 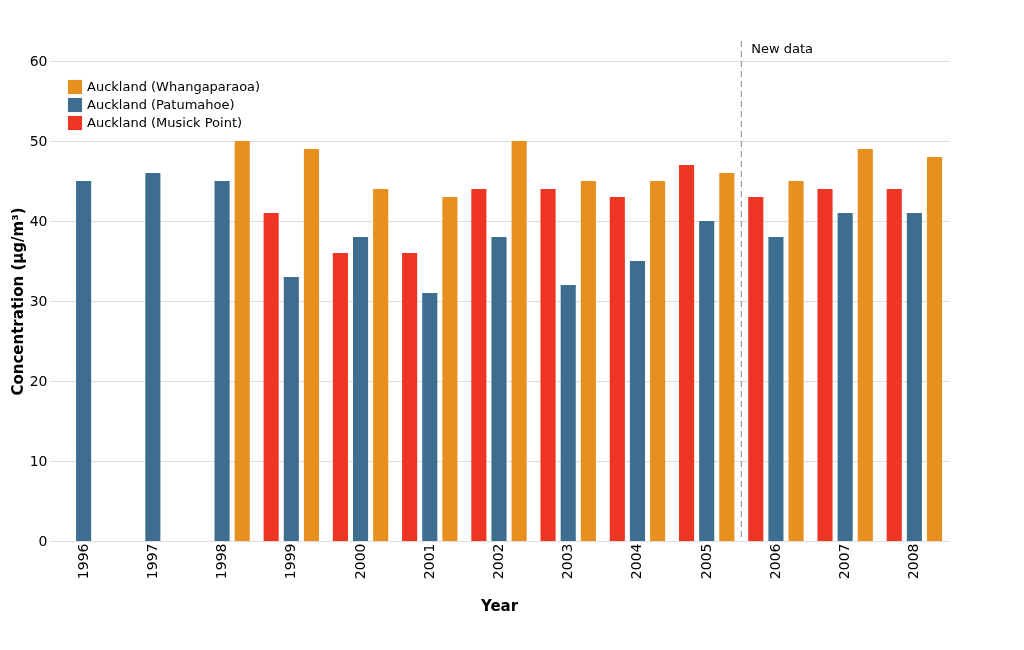 I want to click on x-tick-label: 2004, so click(x=636, y=561).